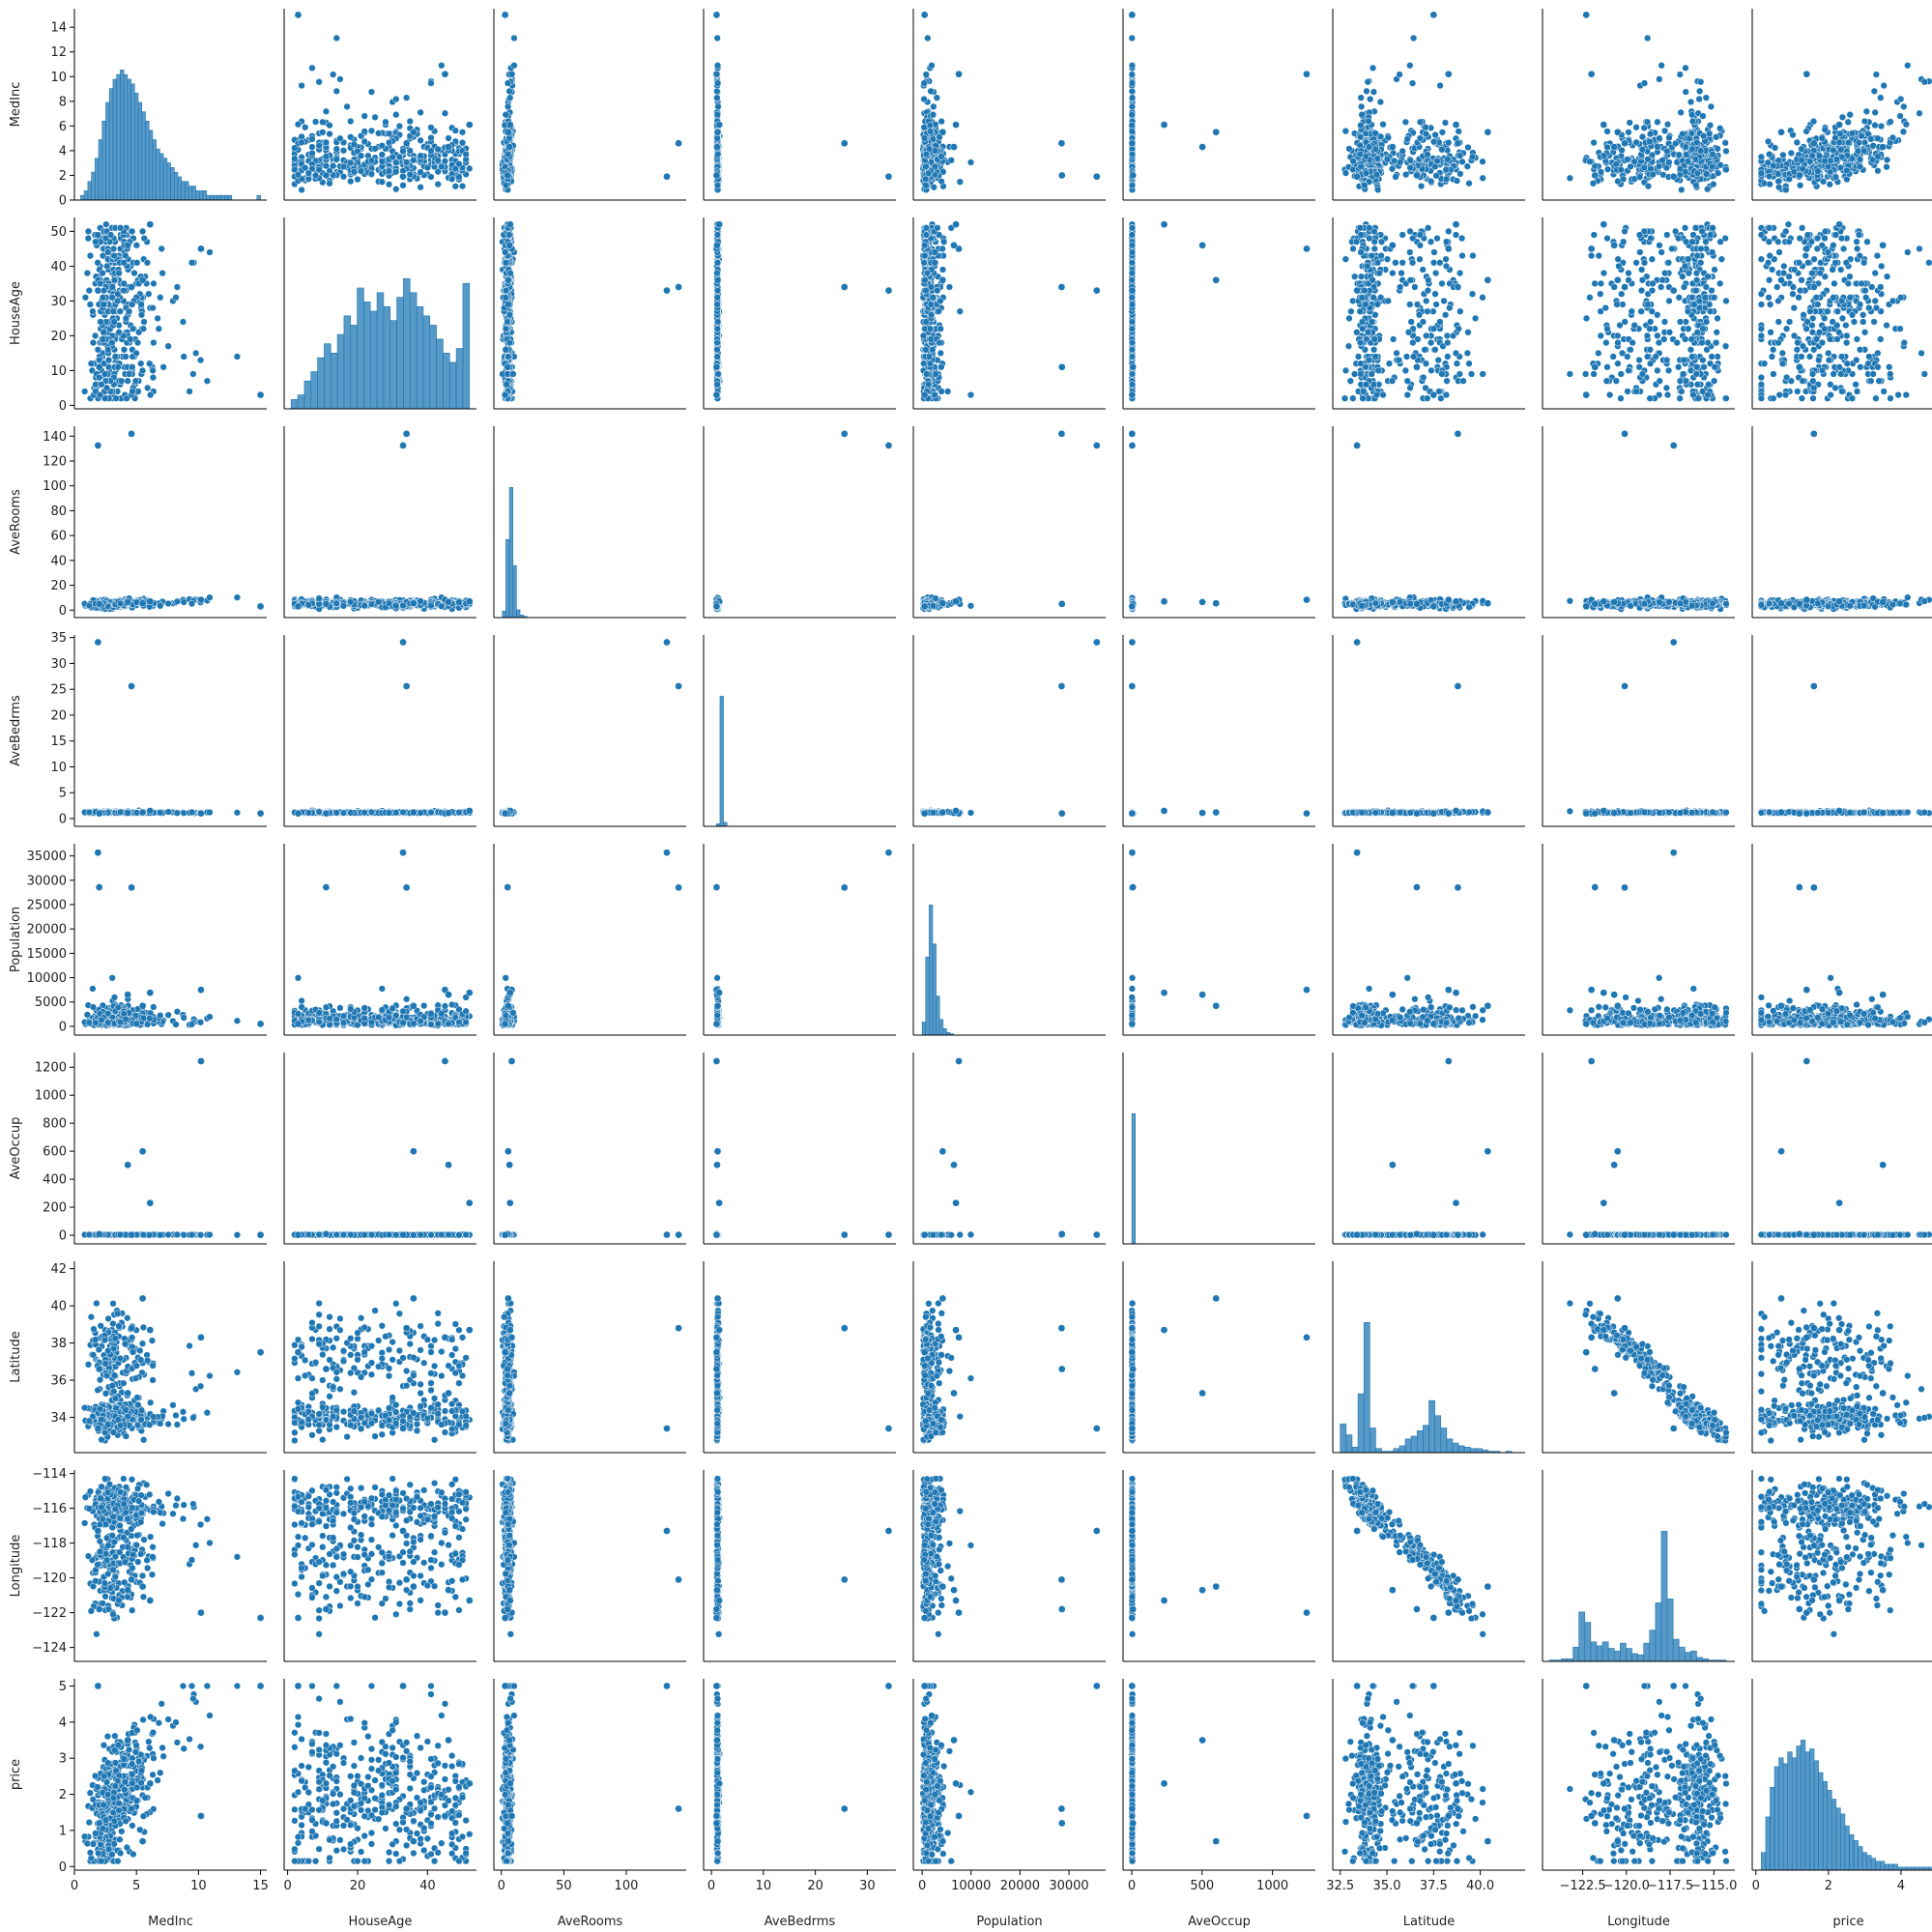 This screenshot has height=1932, width=1932. I want to click on panel-MedInc-vs-AveOccup, so click(1218, 105).